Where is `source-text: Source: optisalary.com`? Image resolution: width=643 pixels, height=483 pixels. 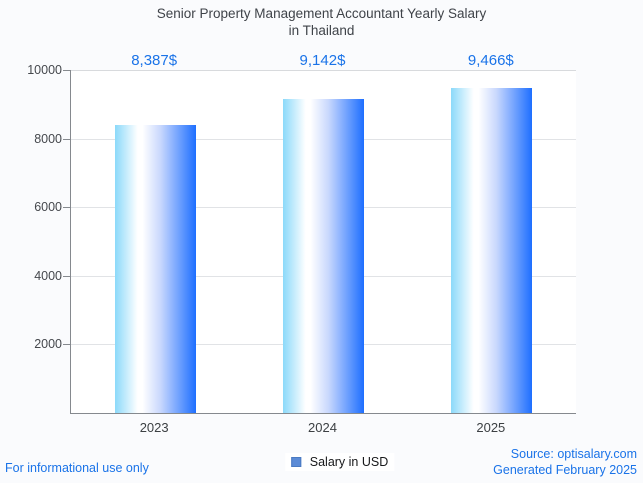
source-text: Source: optisalary.com is located at coordinates (573, 454).